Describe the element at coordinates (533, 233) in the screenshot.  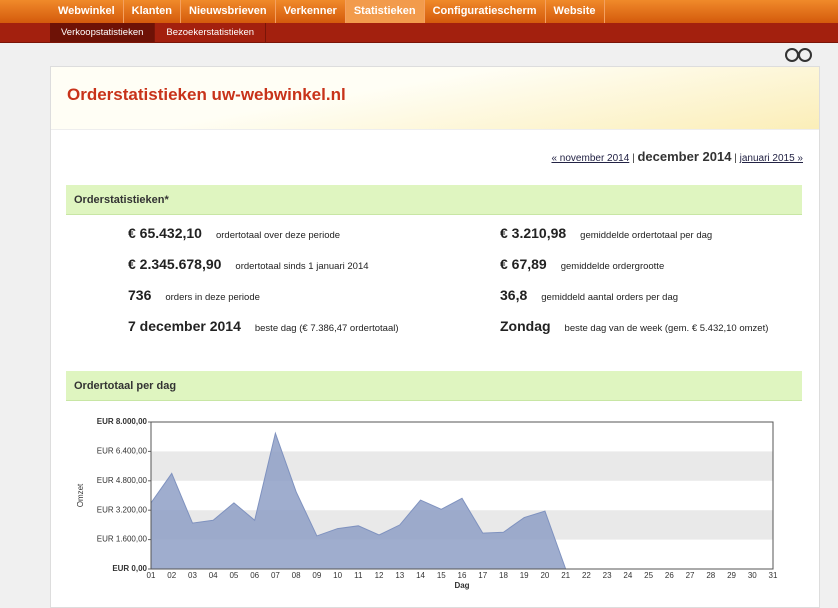
I see `stat-value: € 3.210,98` at that location.